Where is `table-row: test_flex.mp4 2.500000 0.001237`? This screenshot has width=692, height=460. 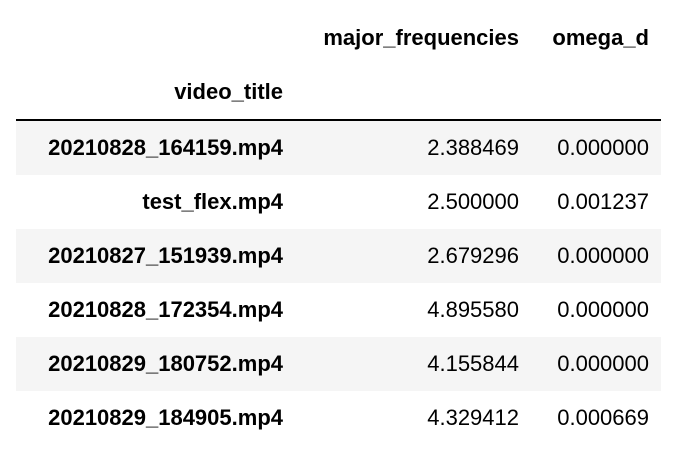 table-row: test_flex.mp4 2.500000 0.001237 is located at coordinates (338, 202).